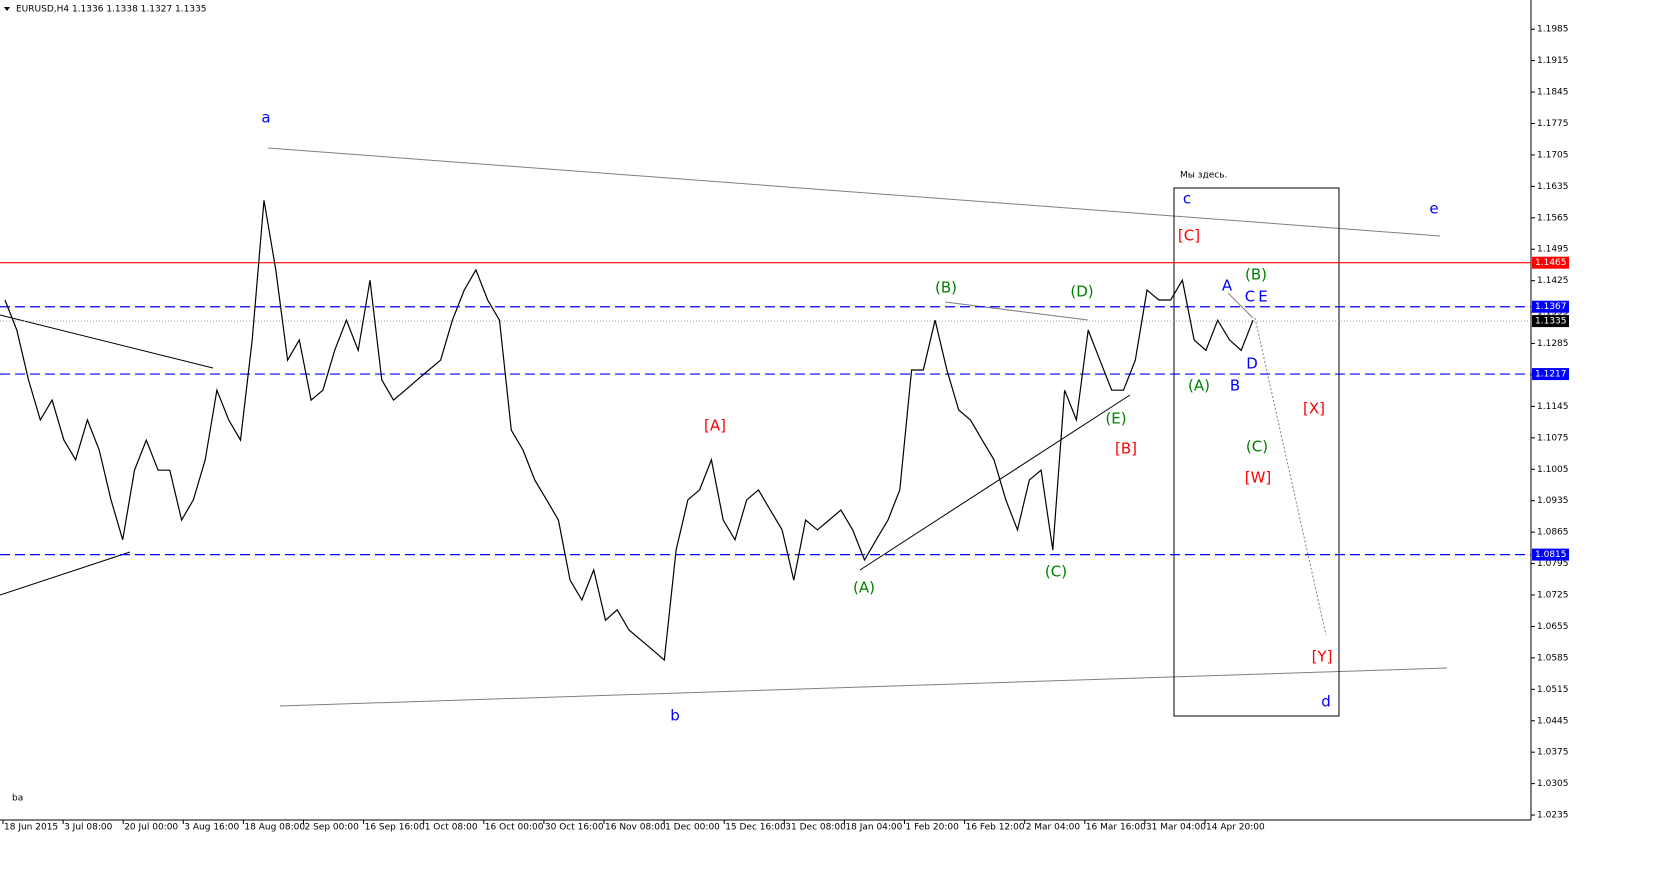 The height and width of the screenshot is (894, 1676). Describe the element at coordinates (1176, 828) in the screenshot. I see `x-tick-label: 31 Mar 04:00` at that location.